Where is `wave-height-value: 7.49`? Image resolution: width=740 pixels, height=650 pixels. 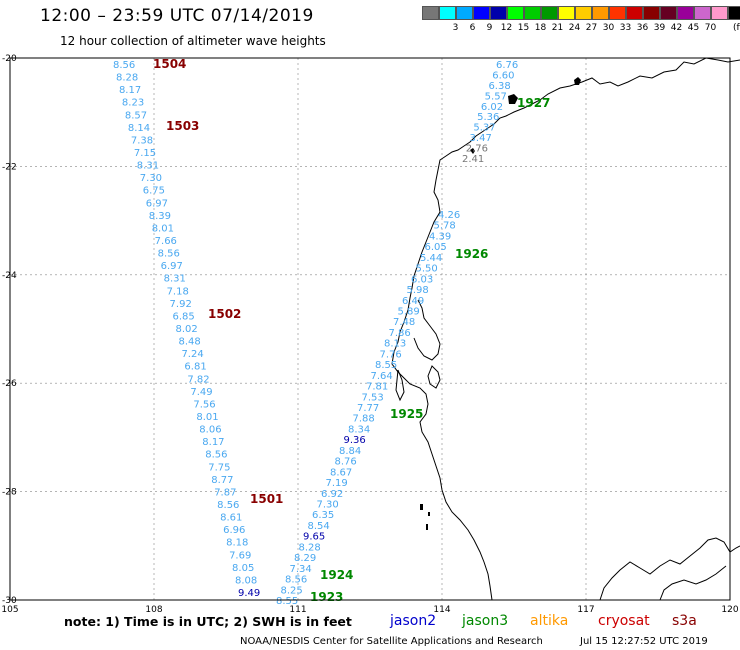
wave-height-value: 7.49 is located at coordinates (201, 392).